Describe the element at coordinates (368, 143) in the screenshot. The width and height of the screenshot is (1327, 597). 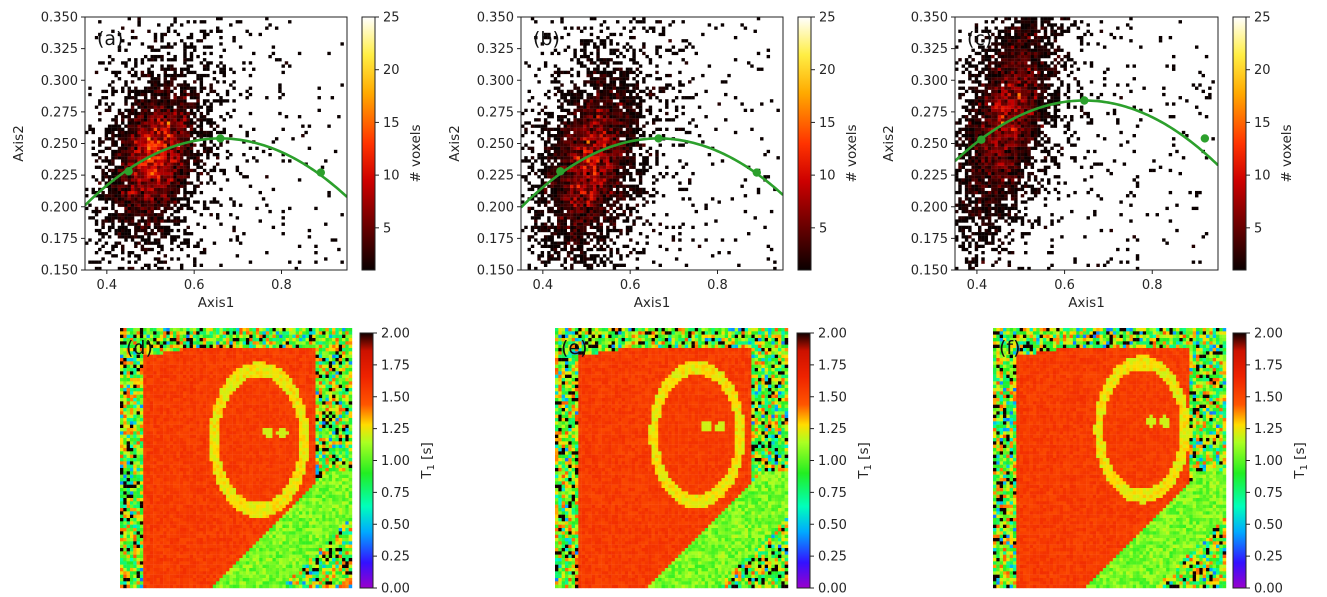
I see `colorbar-gradient` at that location.